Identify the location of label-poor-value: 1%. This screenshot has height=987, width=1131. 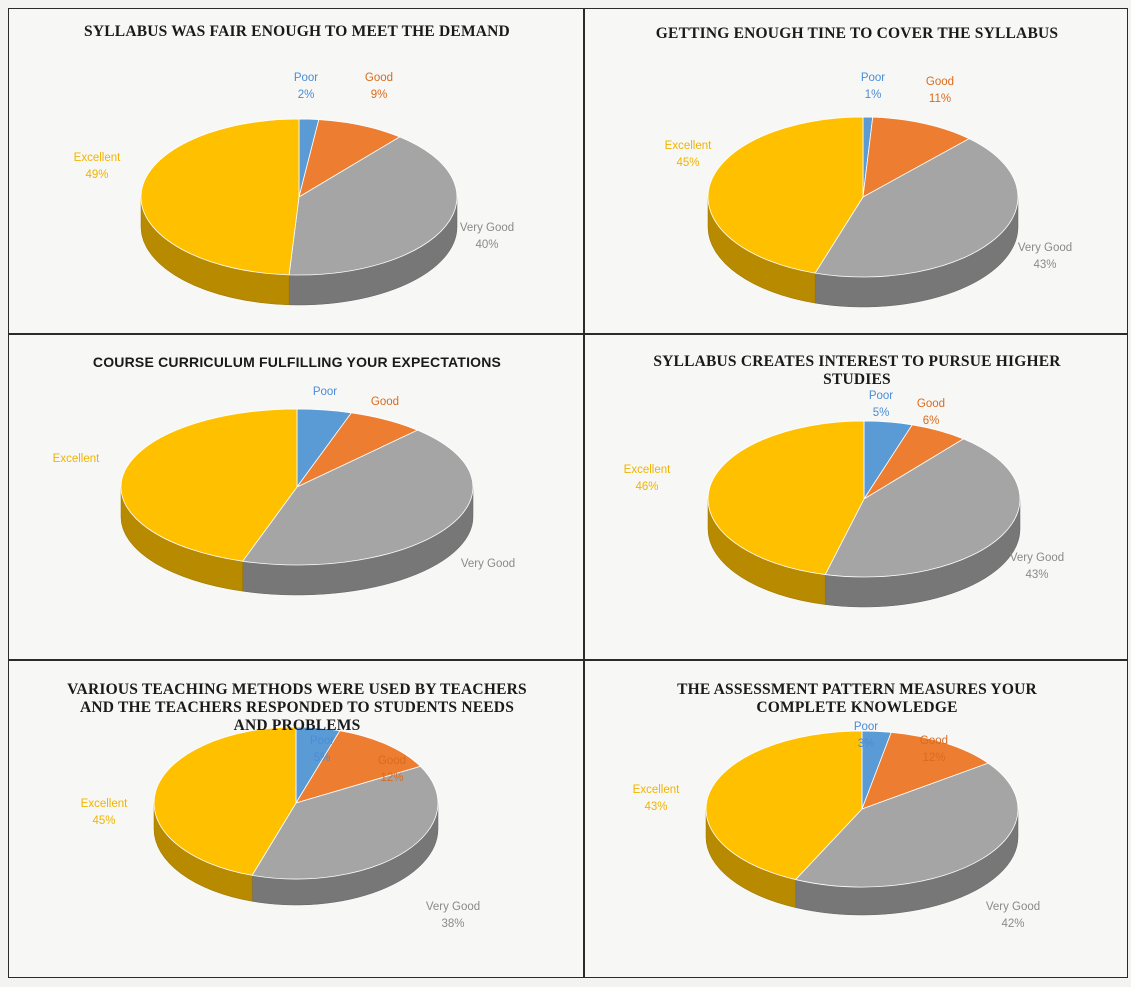
(873, 95).